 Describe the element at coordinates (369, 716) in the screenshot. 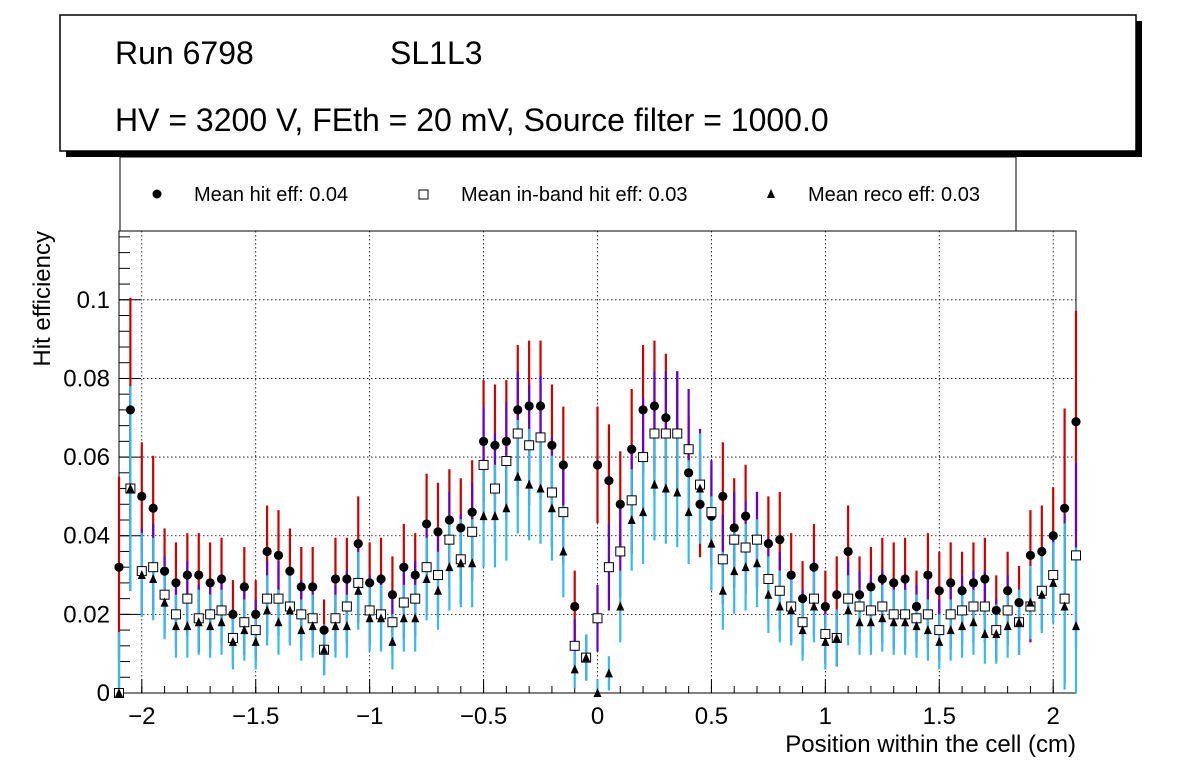

I see `x-tick-label: −1` at that location.